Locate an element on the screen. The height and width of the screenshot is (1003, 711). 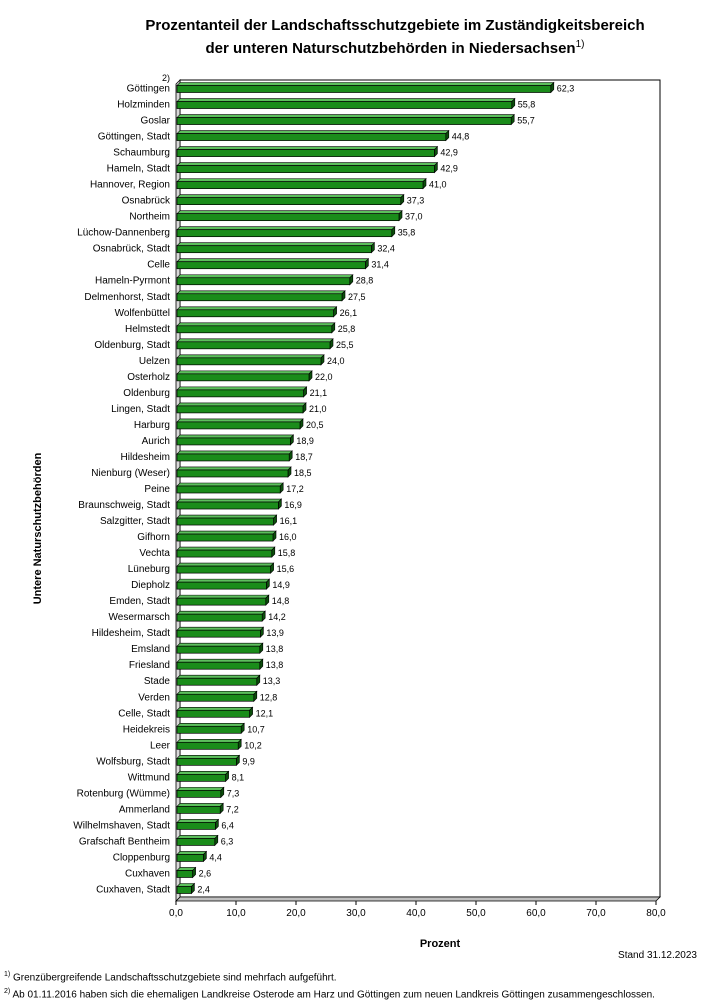
bar-value-label: 44,8 is located at coordinates (461, 137).